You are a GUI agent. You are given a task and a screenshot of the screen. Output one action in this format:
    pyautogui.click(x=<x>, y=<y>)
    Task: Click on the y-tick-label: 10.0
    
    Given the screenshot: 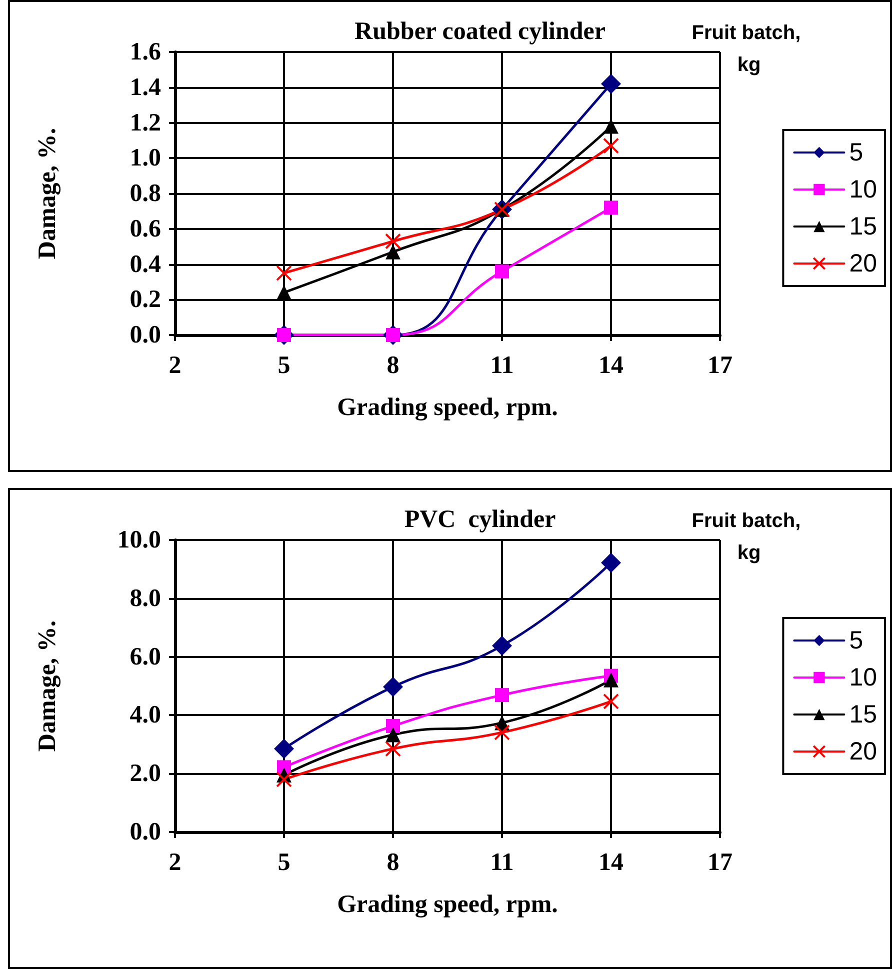 What is the action you would take?
    pyautogui.click(x=139, y=540)
    